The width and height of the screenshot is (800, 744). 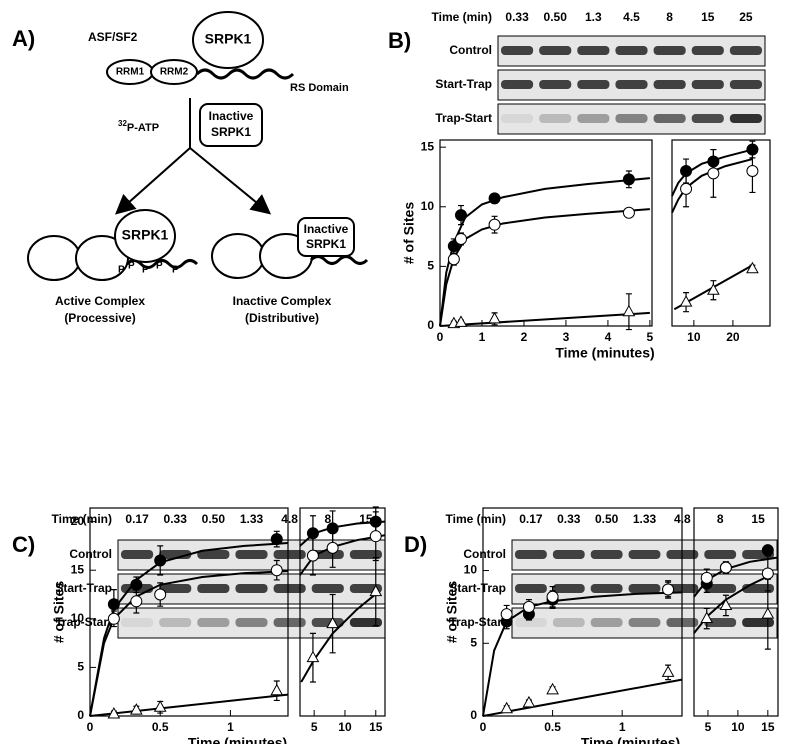 I want to click on phosphate: P, so click(x=131, y=266).